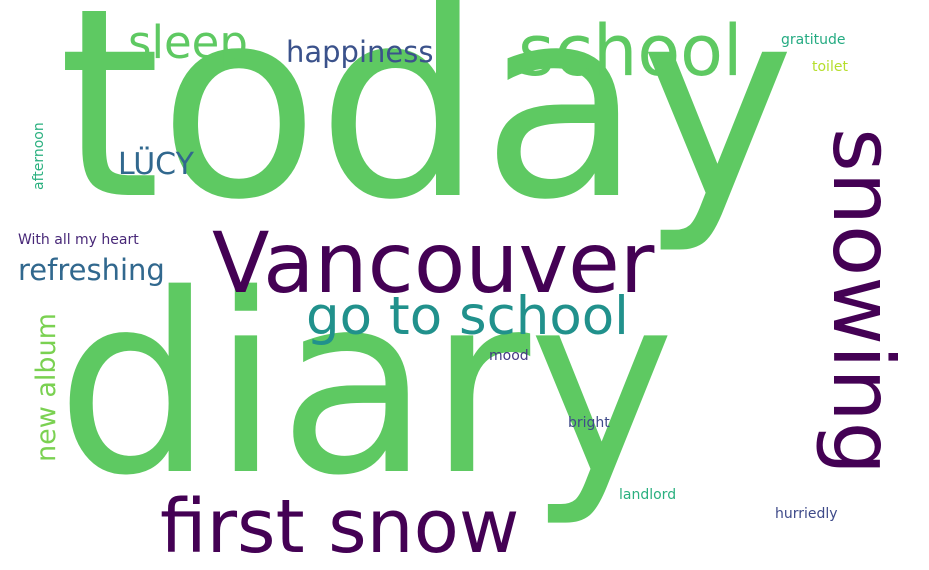  I want to click on word-gratitude: gratitude, so click(813, 40).